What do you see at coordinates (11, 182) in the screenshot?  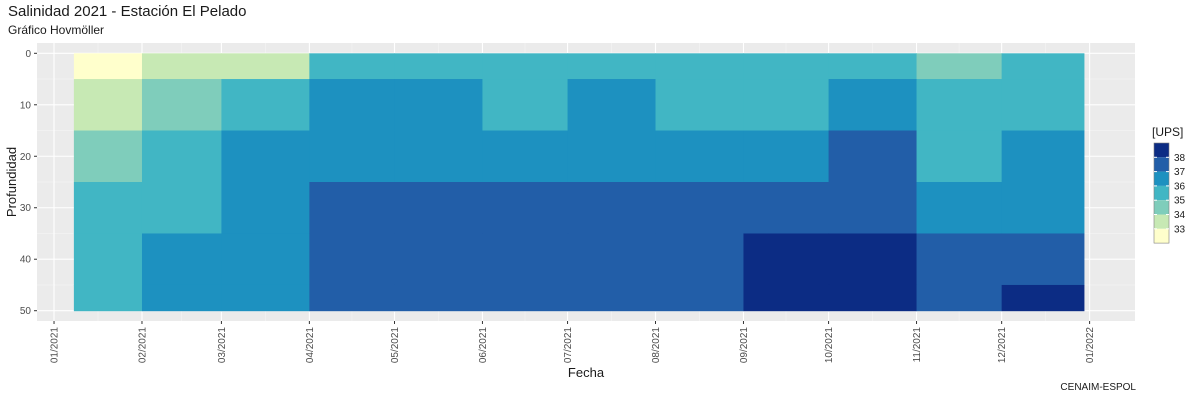 I see `y-axis-title: Profundidad` at bounding box center [11, 182].